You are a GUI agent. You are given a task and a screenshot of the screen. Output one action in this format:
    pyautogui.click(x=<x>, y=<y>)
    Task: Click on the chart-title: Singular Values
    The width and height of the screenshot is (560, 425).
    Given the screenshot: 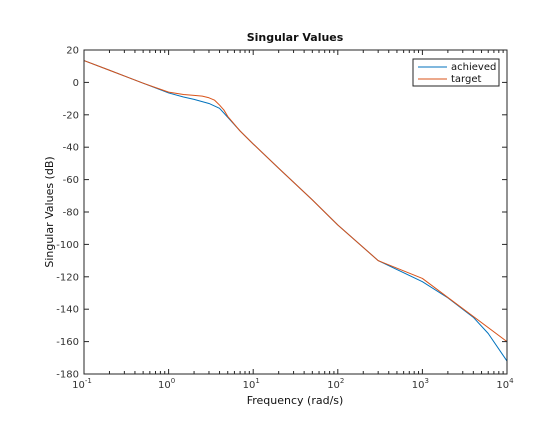 What is the action you would take?
    pyautogui.click(x=295, y=37)
    